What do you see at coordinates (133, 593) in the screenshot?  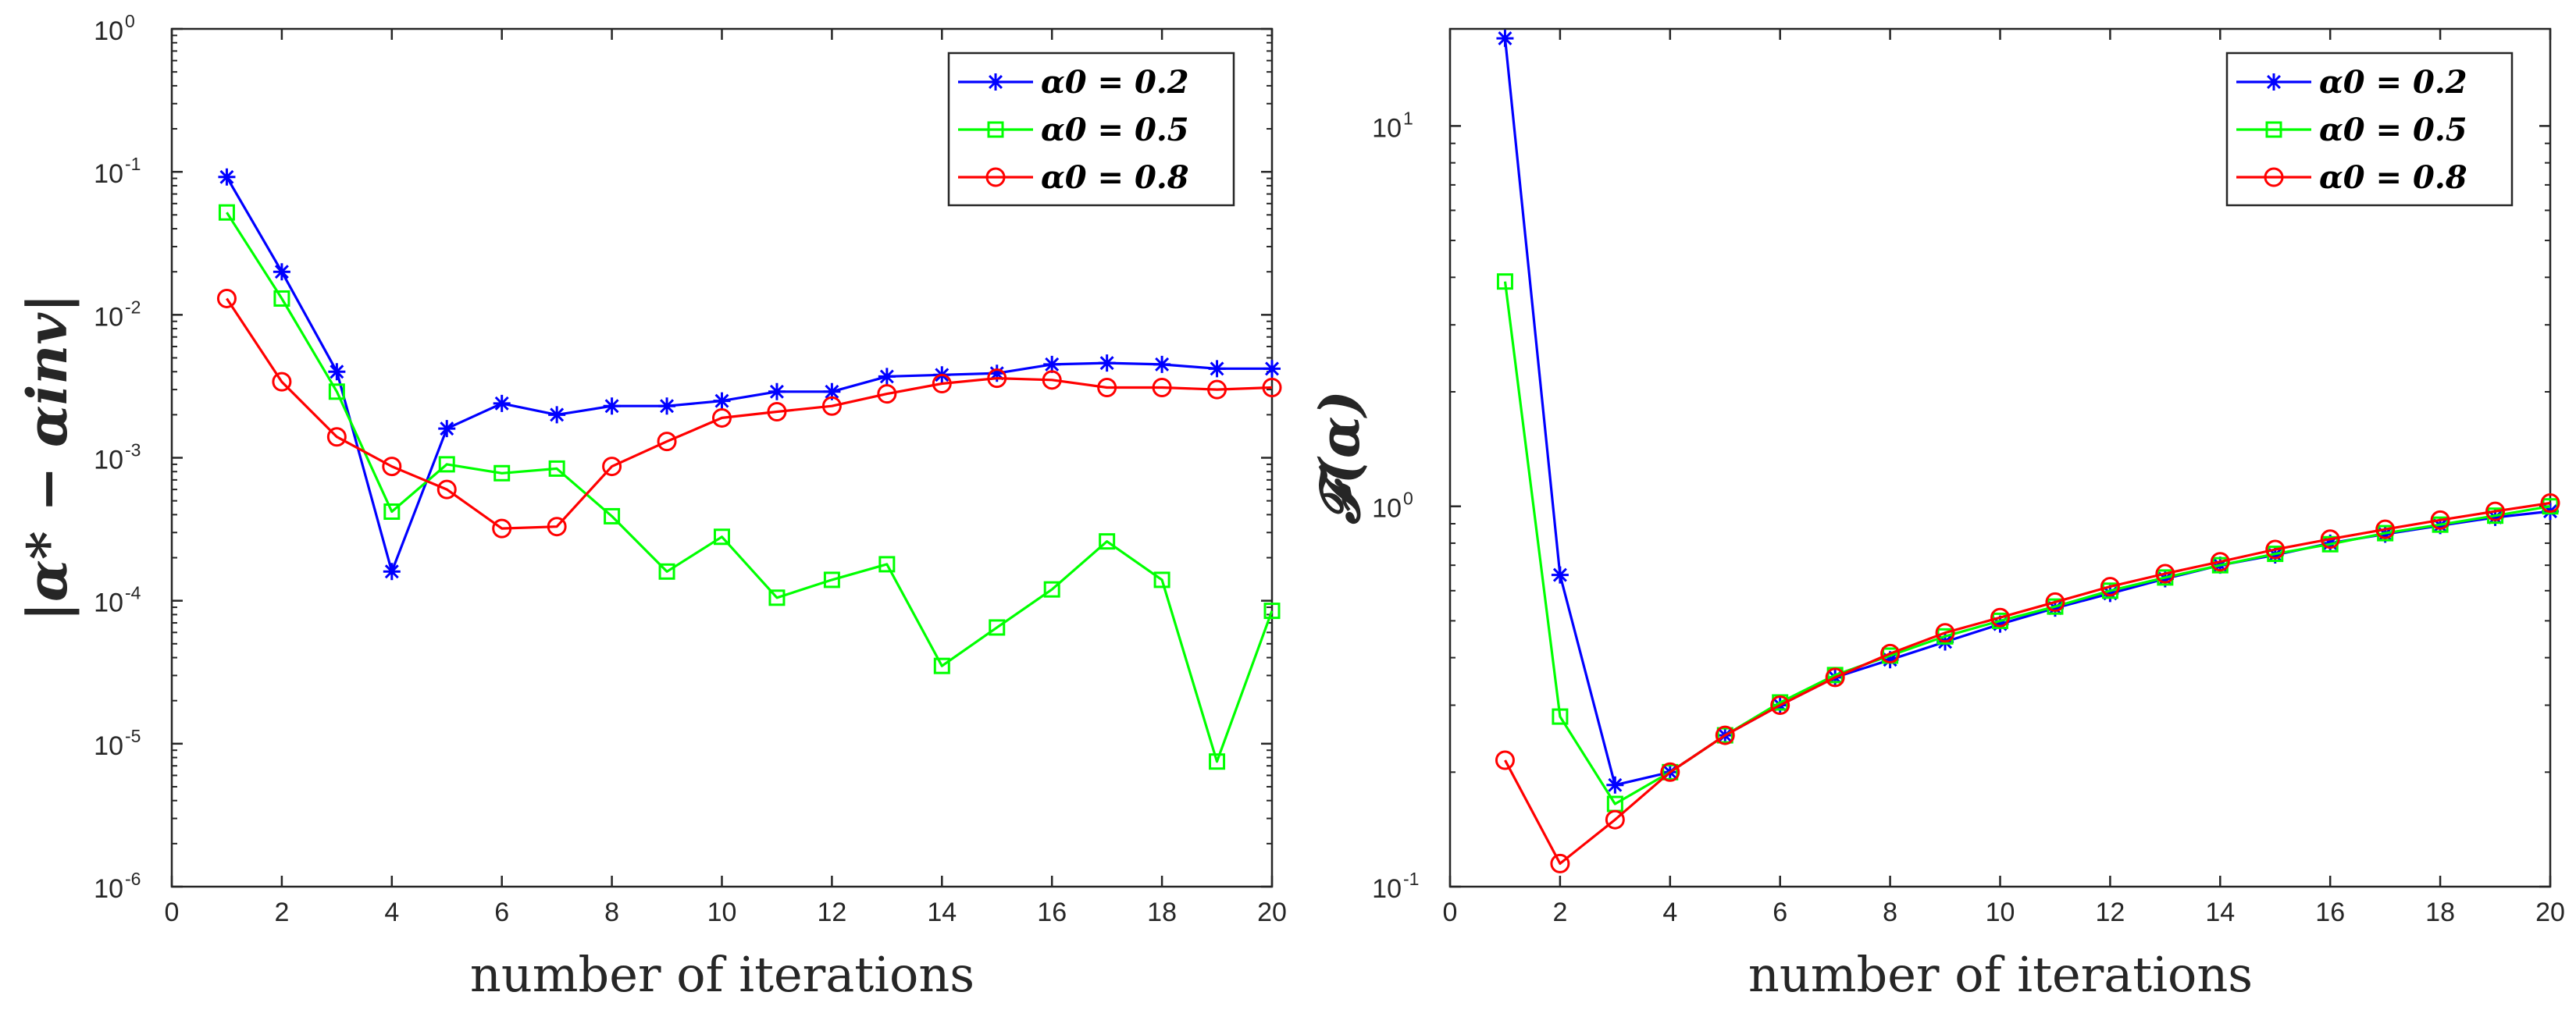 I see `y-tick-exponent: -4` at bounding box center [133, 593].